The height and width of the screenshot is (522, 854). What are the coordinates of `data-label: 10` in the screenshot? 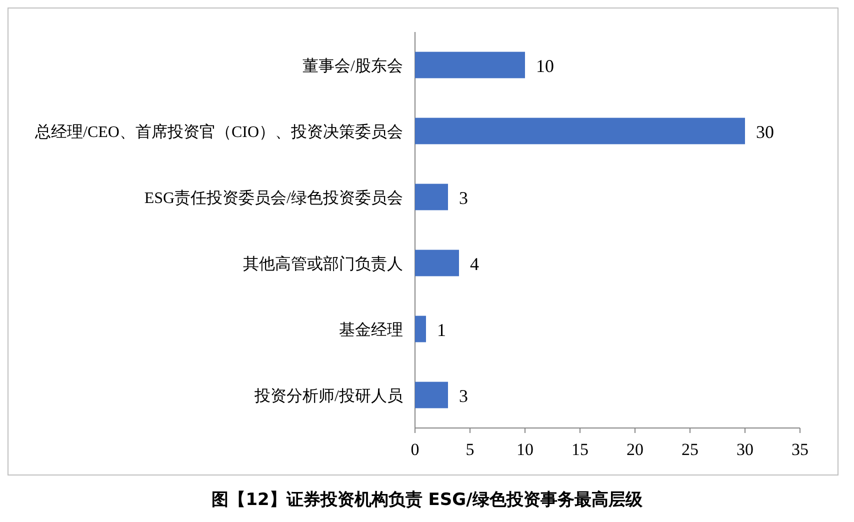 It's located at (545, 66).